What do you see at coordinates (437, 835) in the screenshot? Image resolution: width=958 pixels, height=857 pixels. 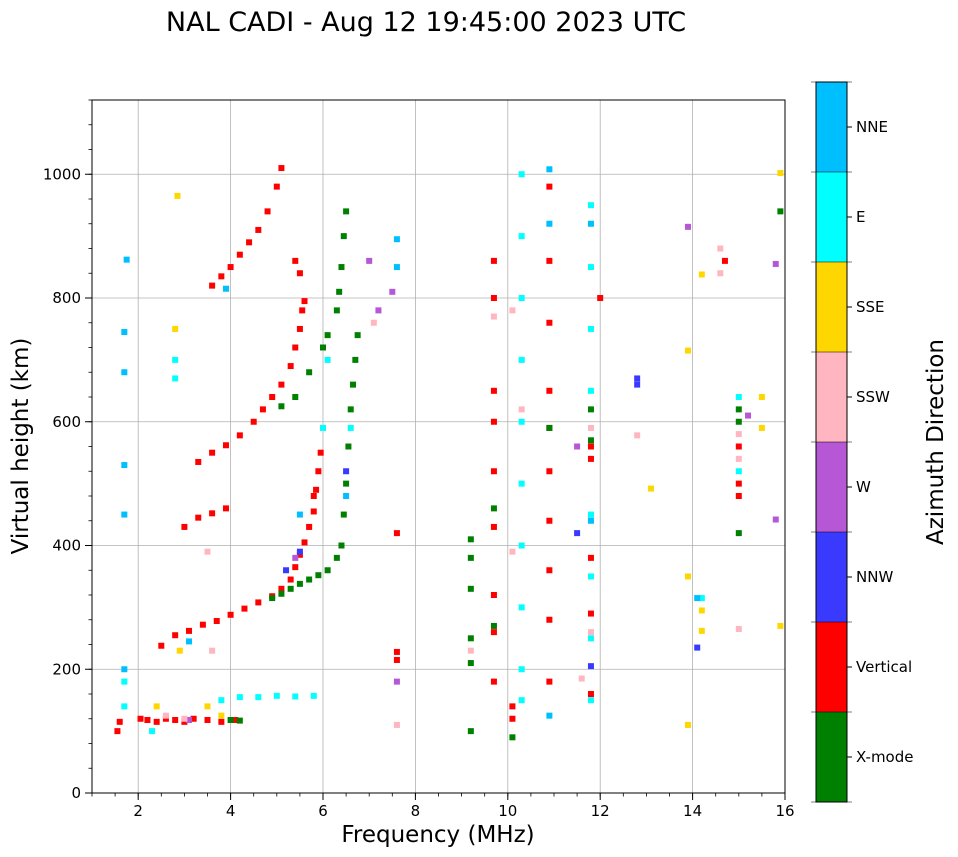 I see `x-axis-label: Frequency (MHz)` at bounding box center [437, 835].